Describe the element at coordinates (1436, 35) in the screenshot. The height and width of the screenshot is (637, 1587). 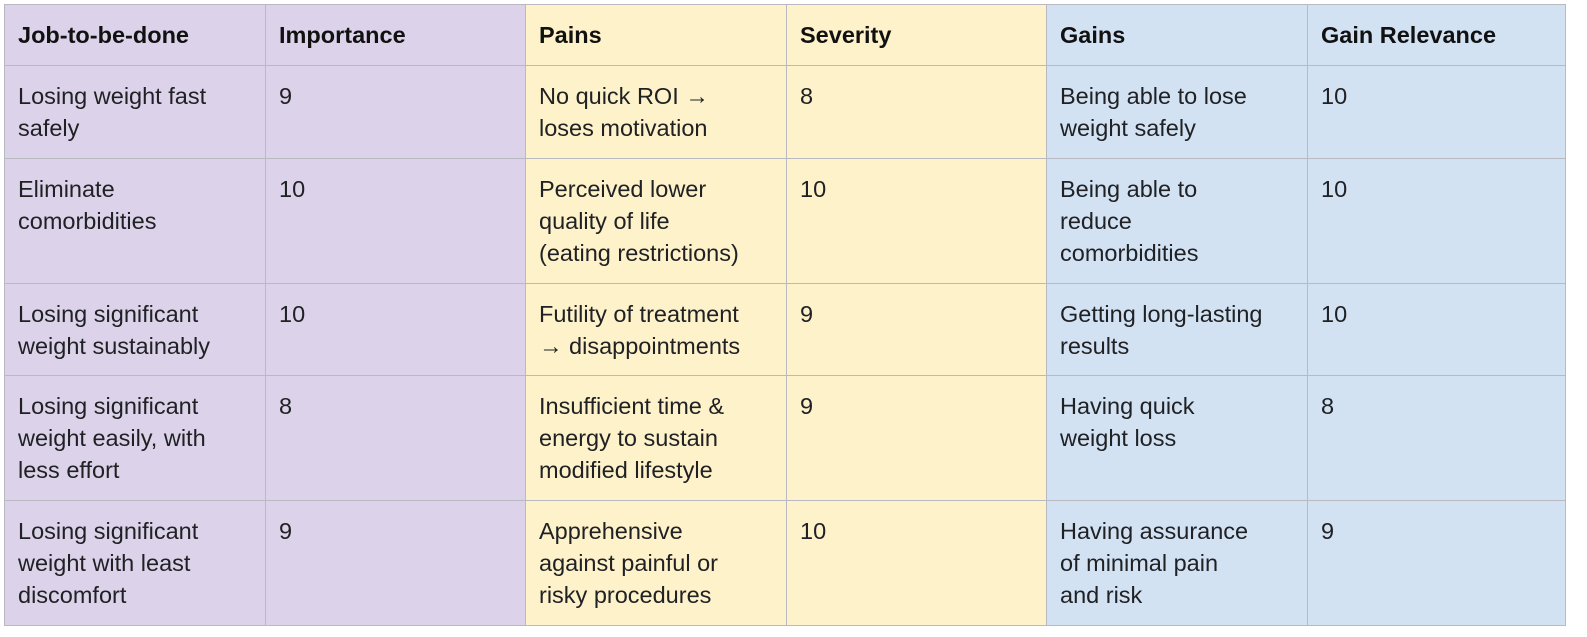
I see `header-gain-relevance: Gain Relevance` at that location.